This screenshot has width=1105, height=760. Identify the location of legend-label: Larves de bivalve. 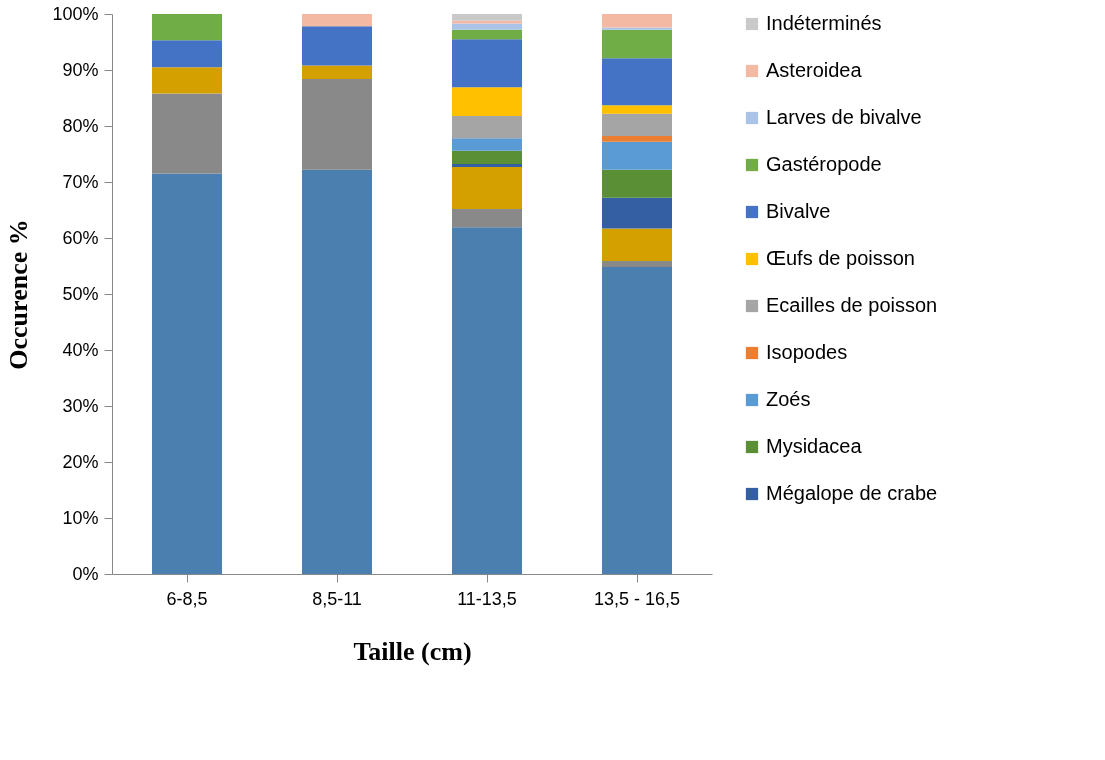
(844, 117).